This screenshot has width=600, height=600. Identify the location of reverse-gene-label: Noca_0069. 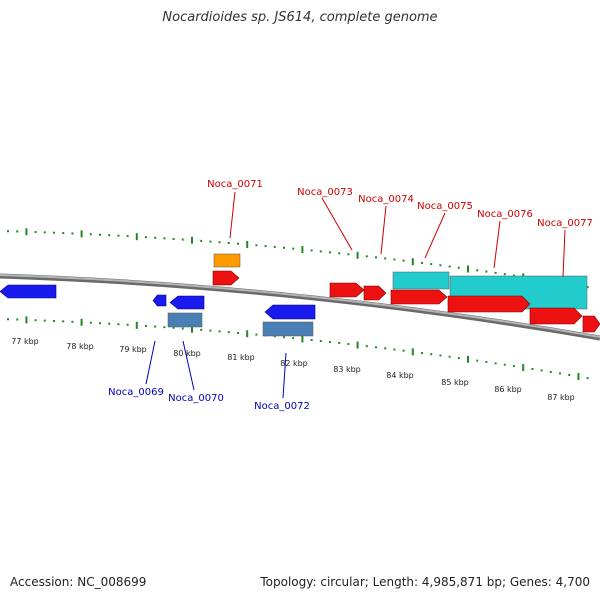
(136, 392).